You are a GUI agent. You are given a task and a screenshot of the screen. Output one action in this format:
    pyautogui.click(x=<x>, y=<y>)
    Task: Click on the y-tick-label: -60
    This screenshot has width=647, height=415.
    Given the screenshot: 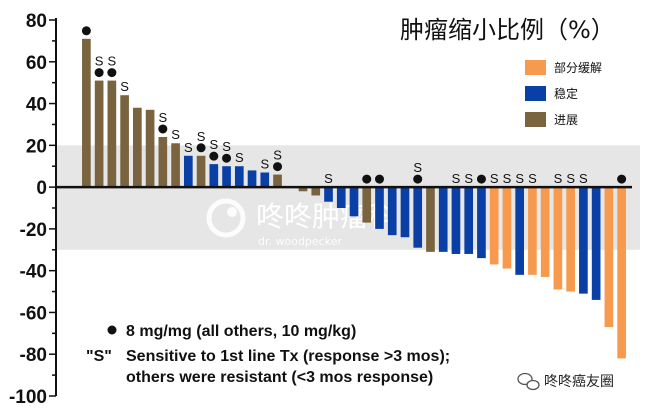 What is the action you would take?
    pyautogui.click(x=33, y=313)
    